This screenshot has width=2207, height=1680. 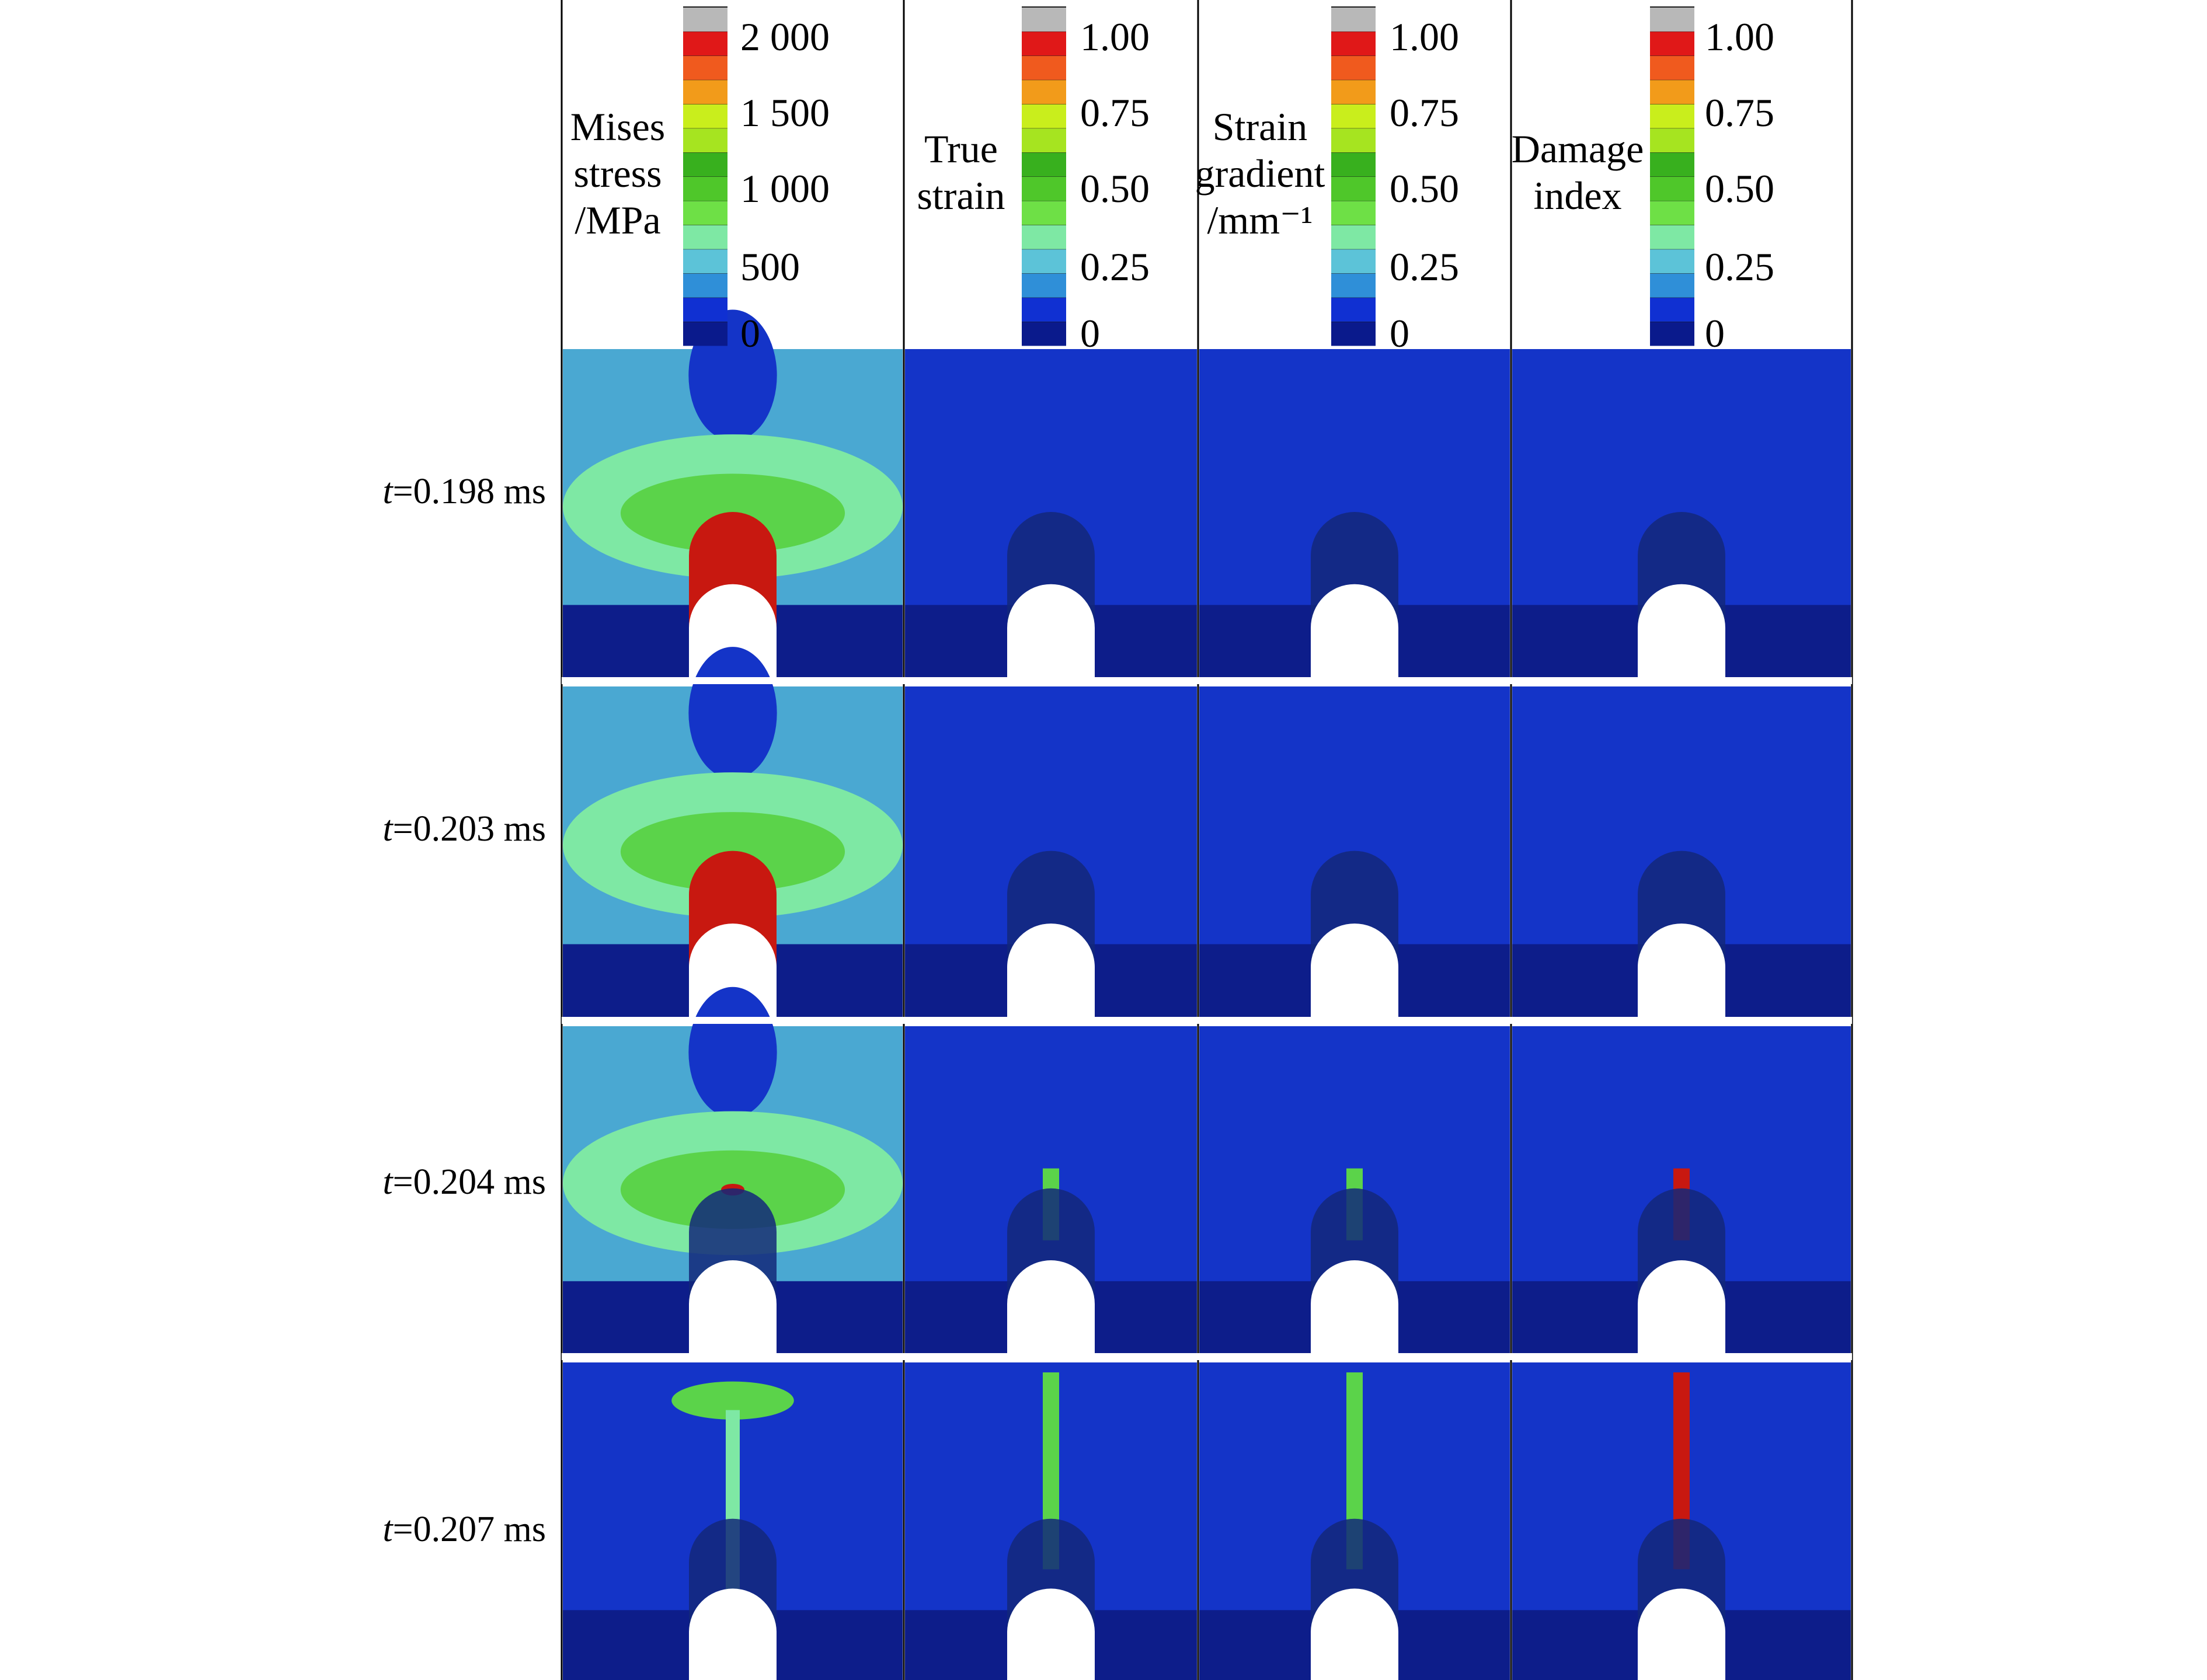 What do you see at coordinates (617, 173) in the screenshot?
I see `column-title-mises-line2: stress` at bounding box center [617, 173].